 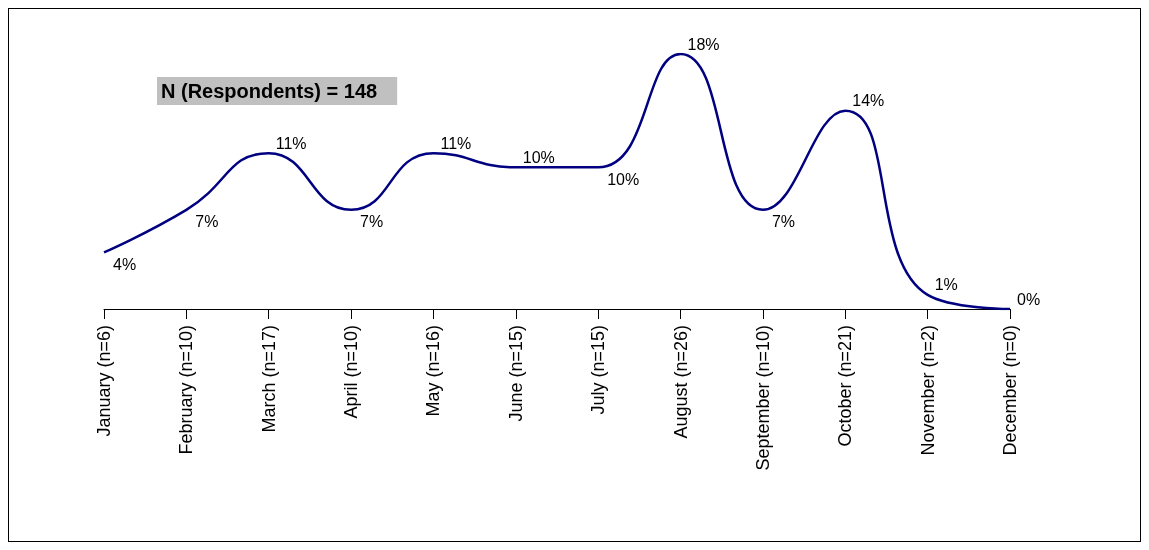 I want to click on x-tick-label: September (n=10), so click(x=762, y=398).